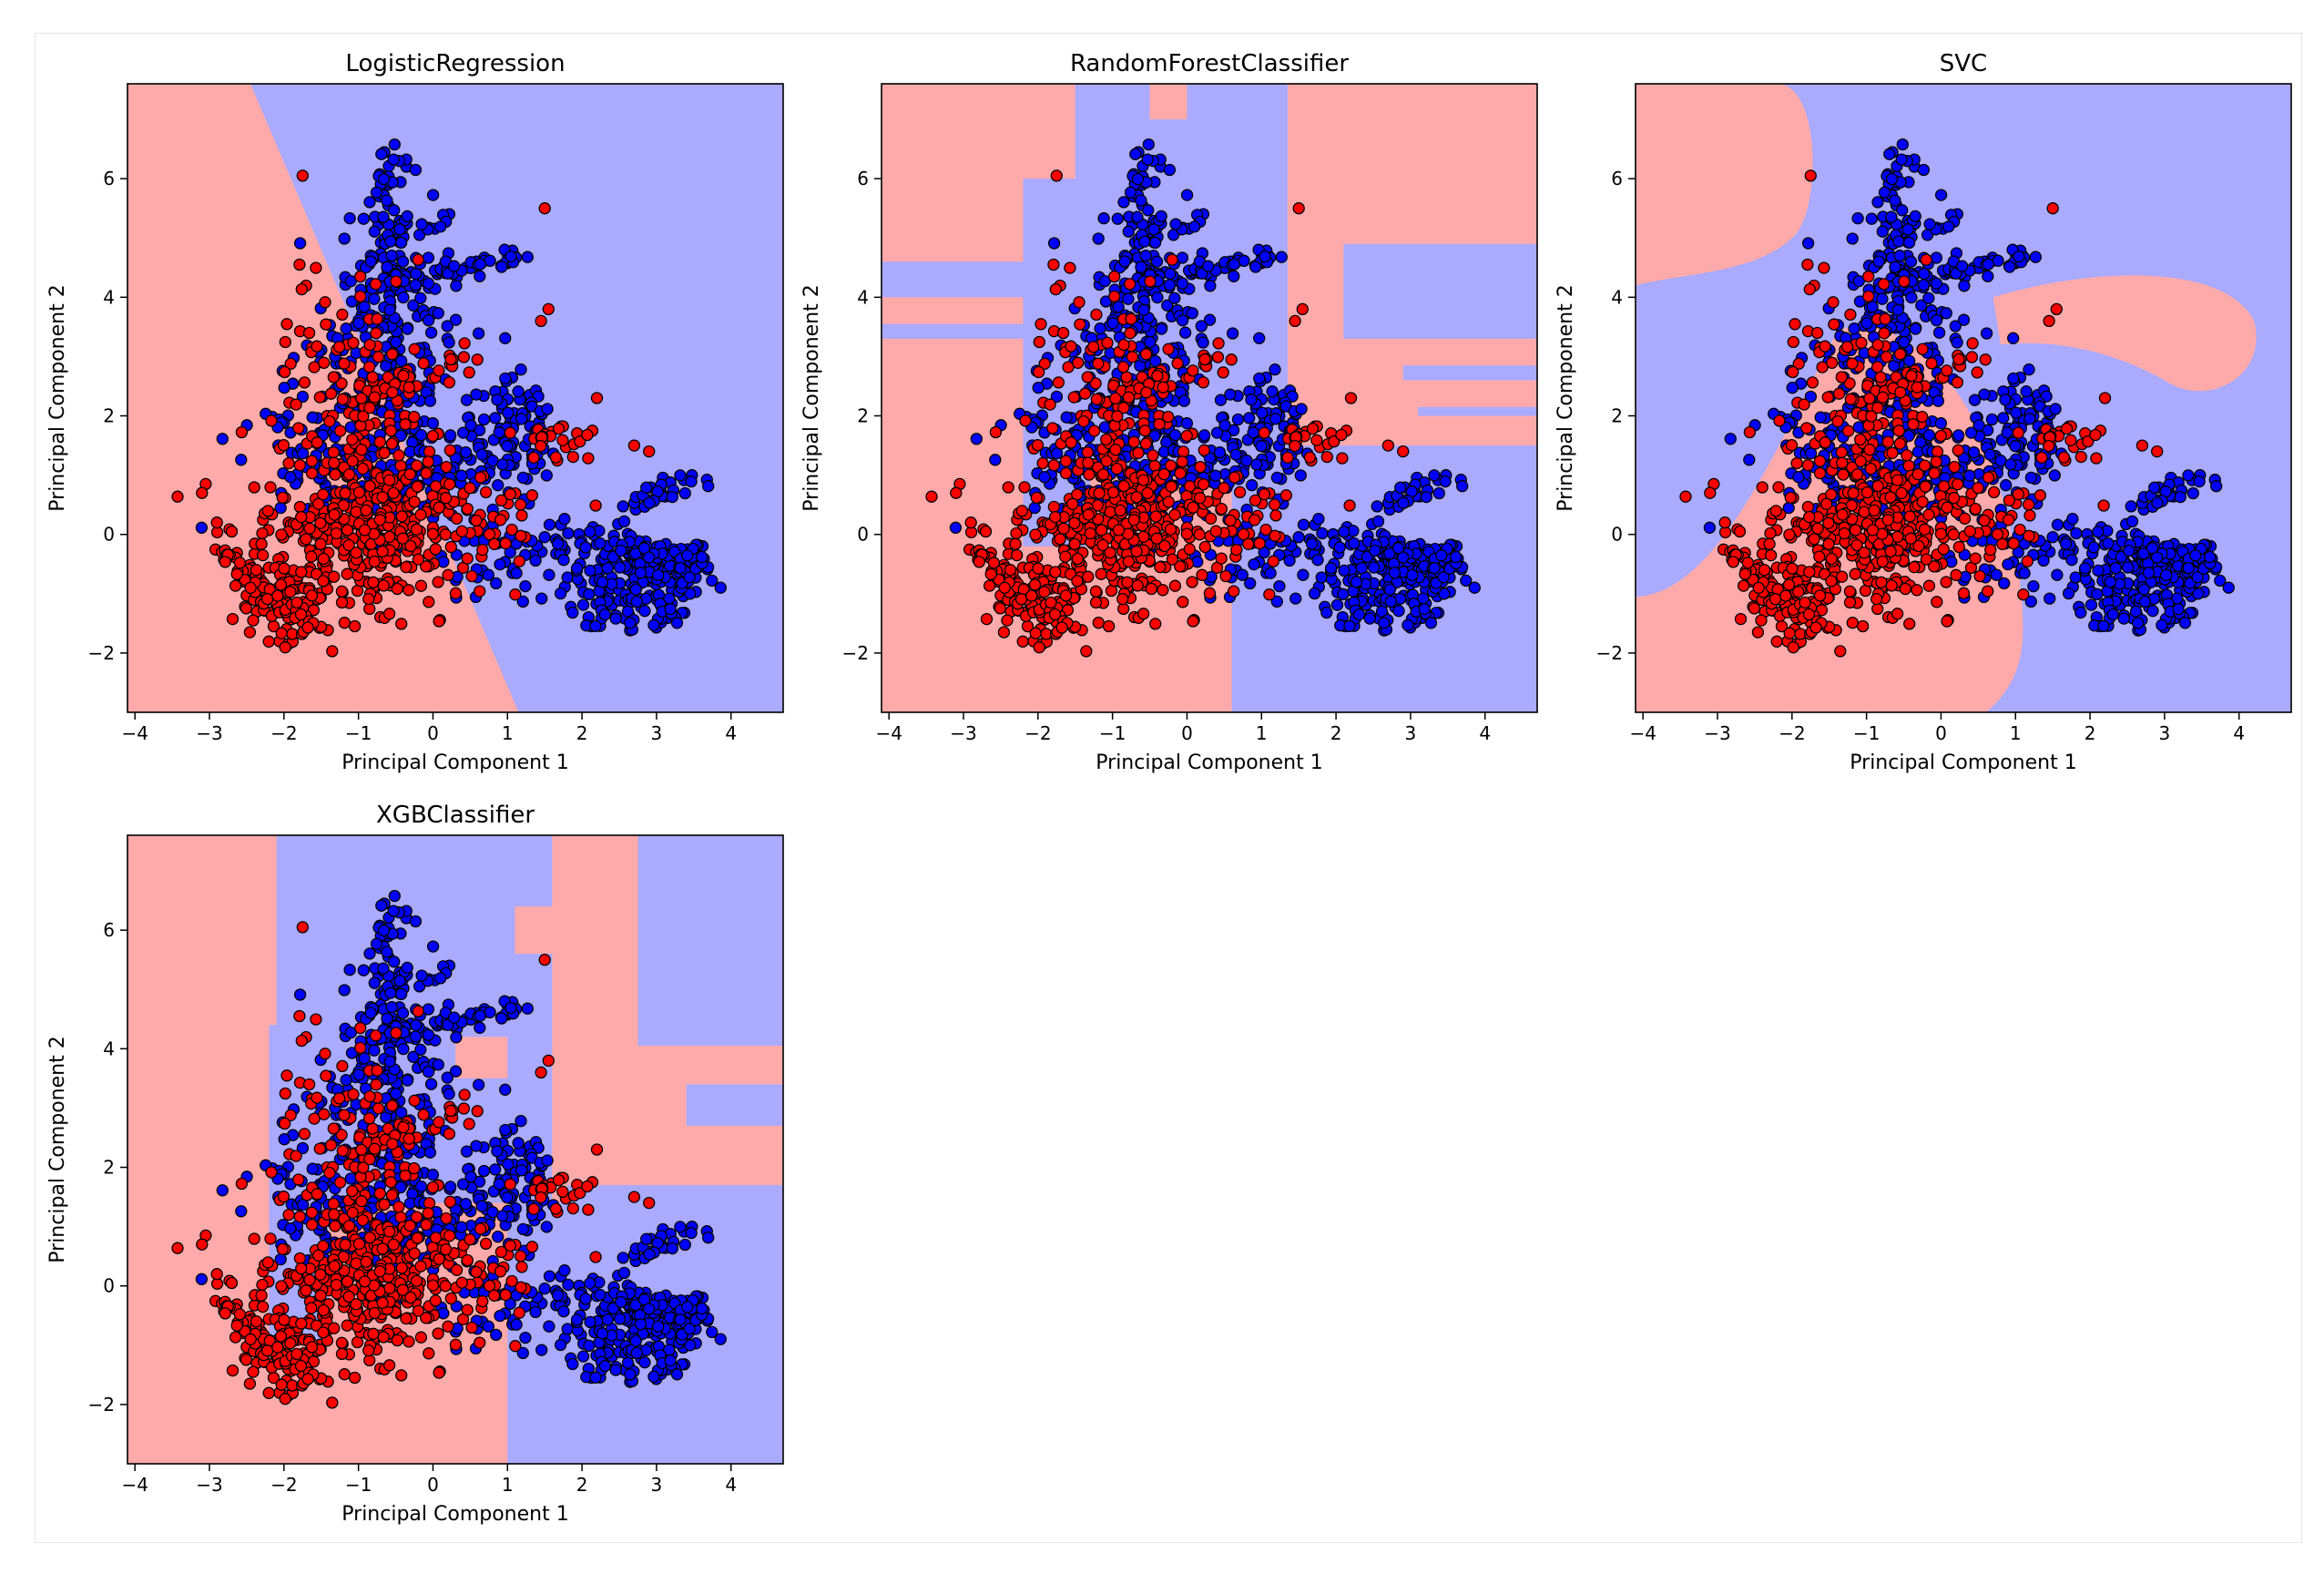 This screenshot has width=2324, height=1574. I want to click on subplot-title: LogisticRegression, so click(455, 64).